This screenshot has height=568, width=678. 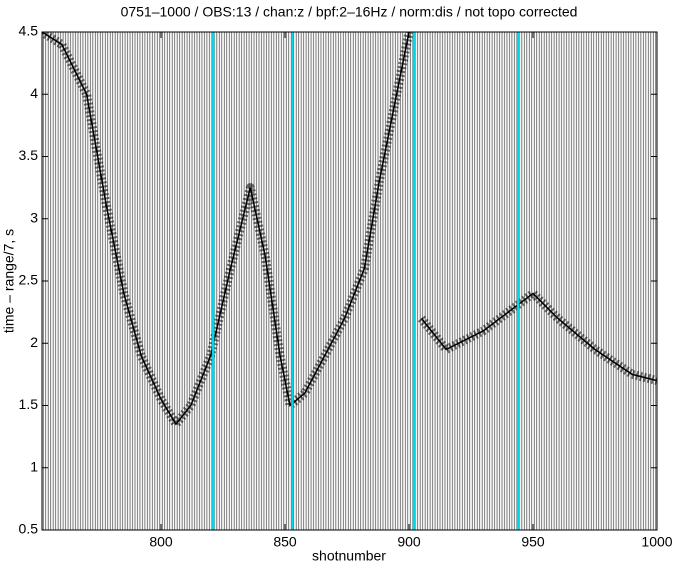 What do you see at coordinates (656, 542) in the screenshot?
I see `x-tick-label: 1000` at bounding box center [656, 542].